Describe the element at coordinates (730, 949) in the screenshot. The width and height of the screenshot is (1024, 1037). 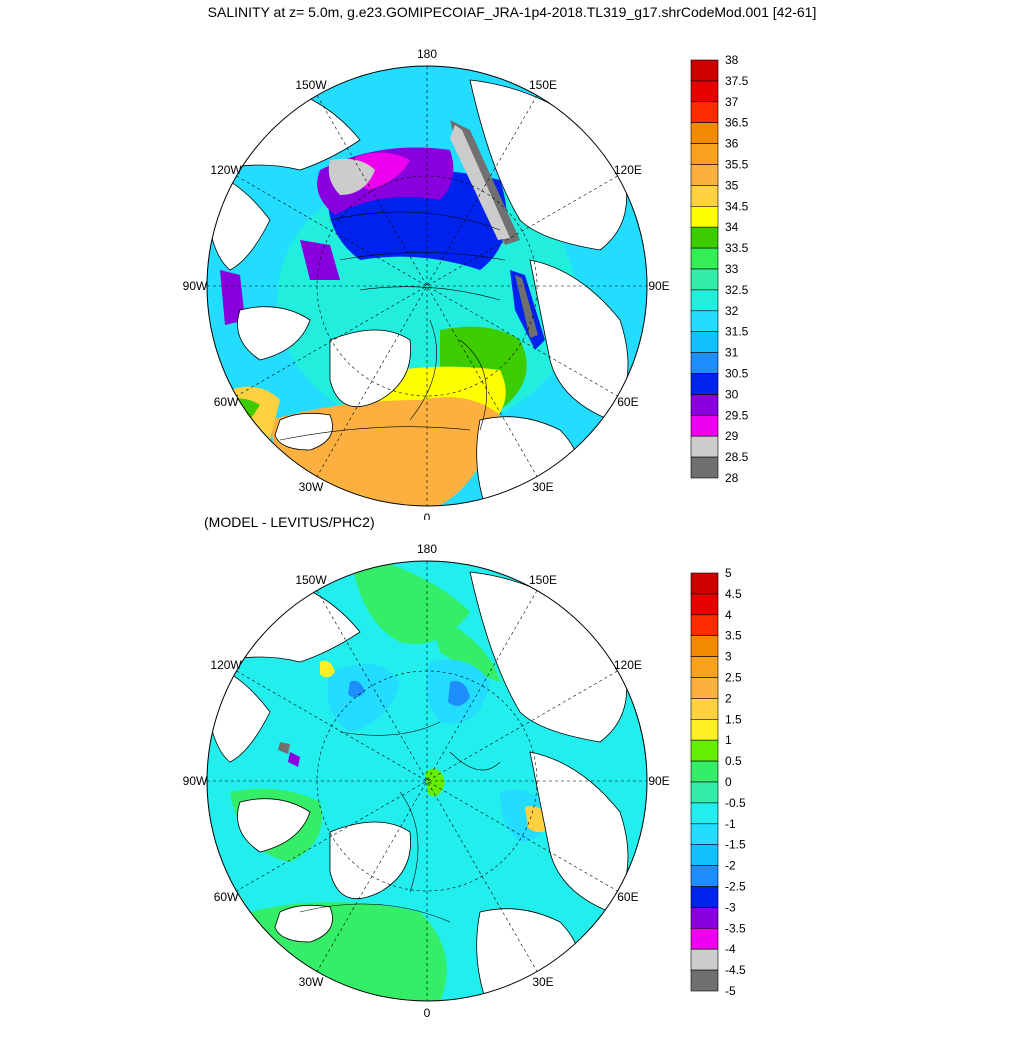
I see `colorbar-label: -4` at that location.